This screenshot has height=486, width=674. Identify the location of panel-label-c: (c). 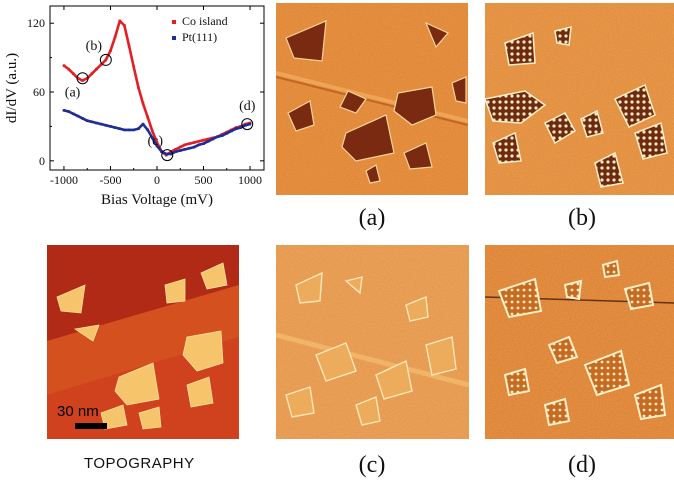
(372, 465).